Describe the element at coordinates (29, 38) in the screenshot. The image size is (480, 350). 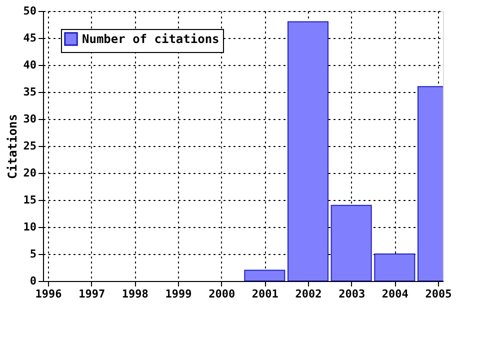
I see `y-tick-label: 45` at that location.